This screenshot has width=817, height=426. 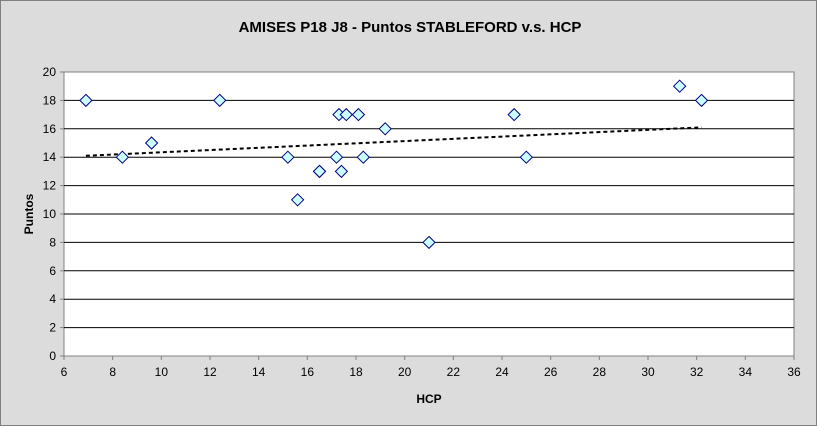 What do you see at coordinates (50, 157) in the screenshot?
I see `y-tick-label: 14` at bounding box center [50, 157].